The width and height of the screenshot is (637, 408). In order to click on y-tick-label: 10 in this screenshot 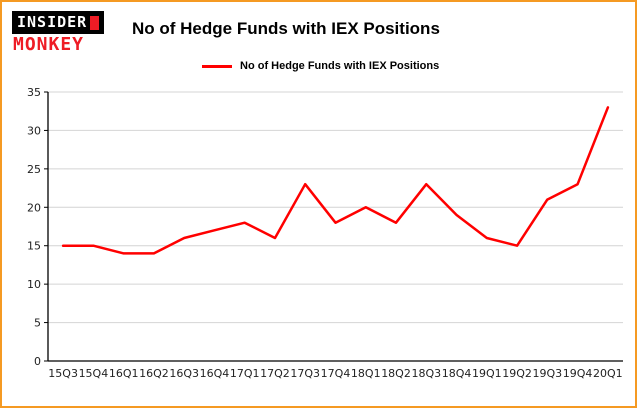, I will do `click(34, 284)`.